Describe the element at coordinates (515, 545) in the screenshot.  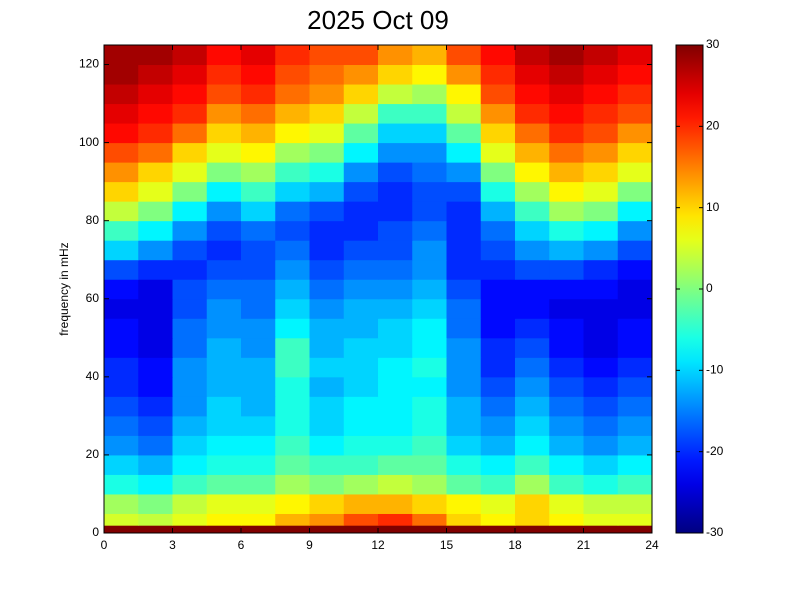
I see `x-tick-label: 18` at that location.